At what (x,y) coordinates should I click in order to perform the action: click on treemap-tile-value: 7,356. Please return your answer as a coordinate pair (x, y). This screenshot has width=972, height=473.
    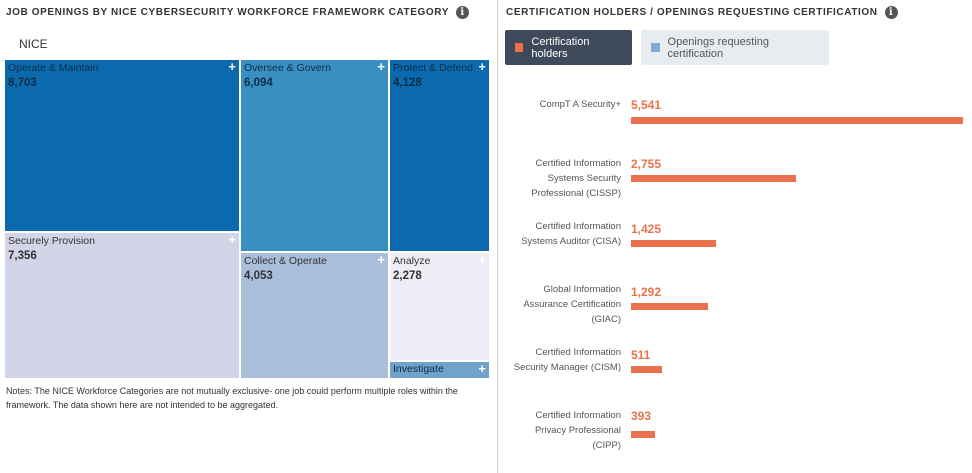
    Looking at the image, I should click on (22, 256).